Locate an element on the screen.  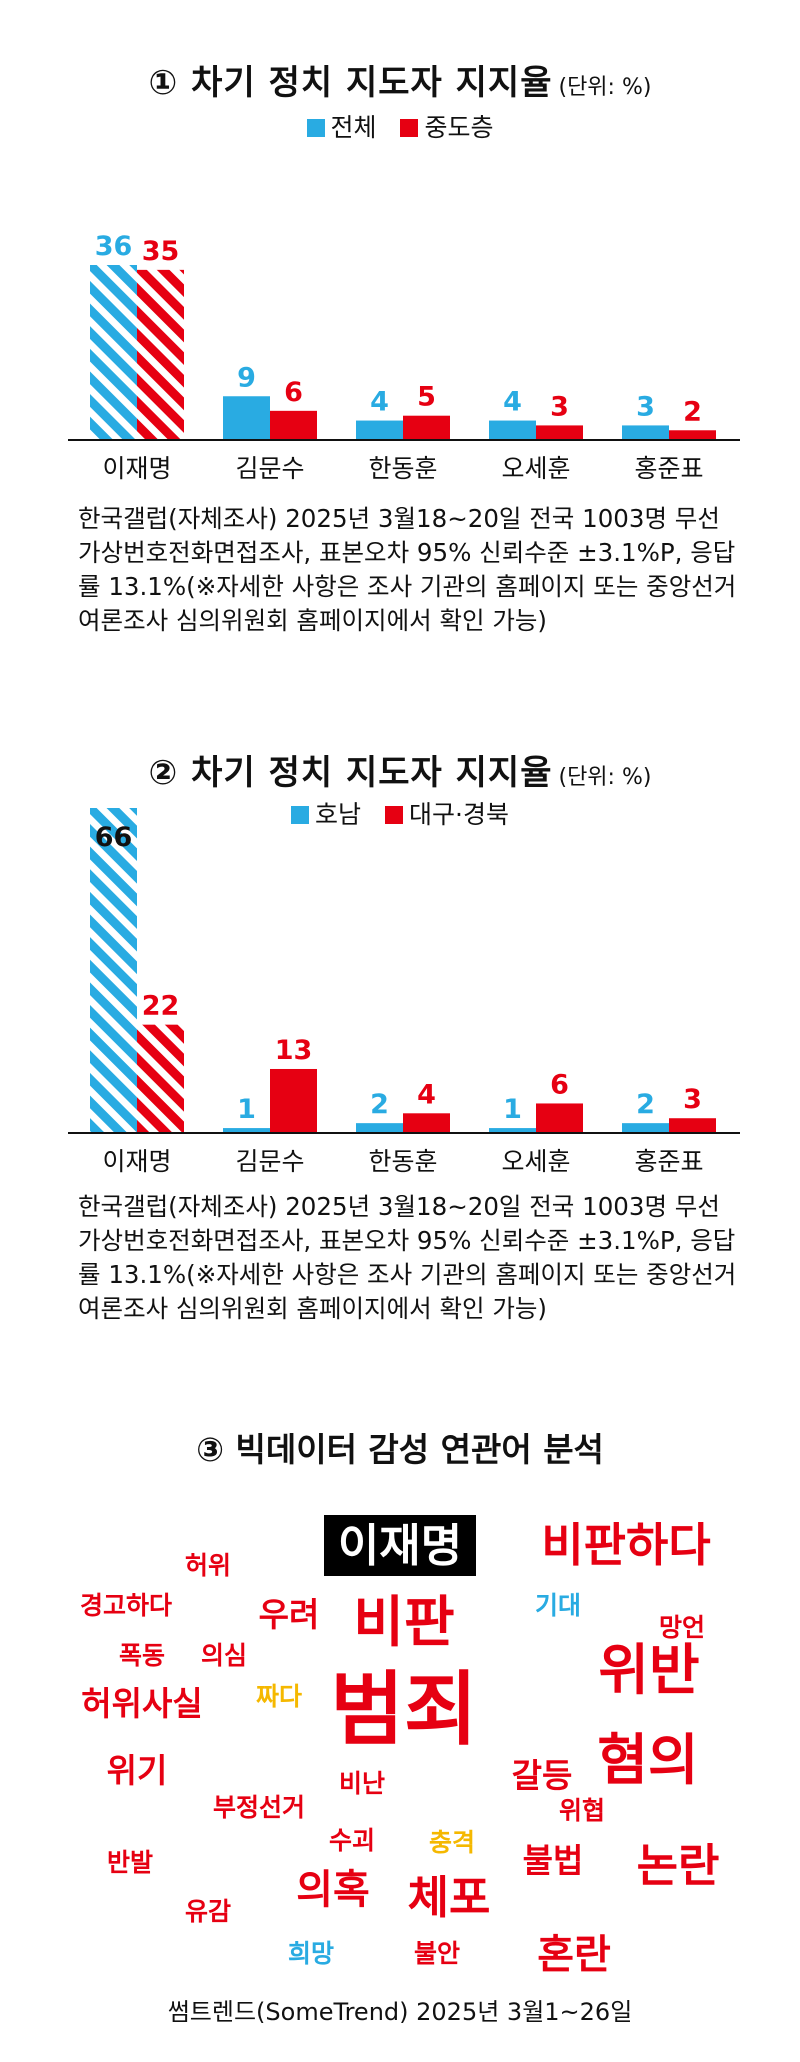
chart2-category-label: 한동훈 is located at coordinates (402, 1161).